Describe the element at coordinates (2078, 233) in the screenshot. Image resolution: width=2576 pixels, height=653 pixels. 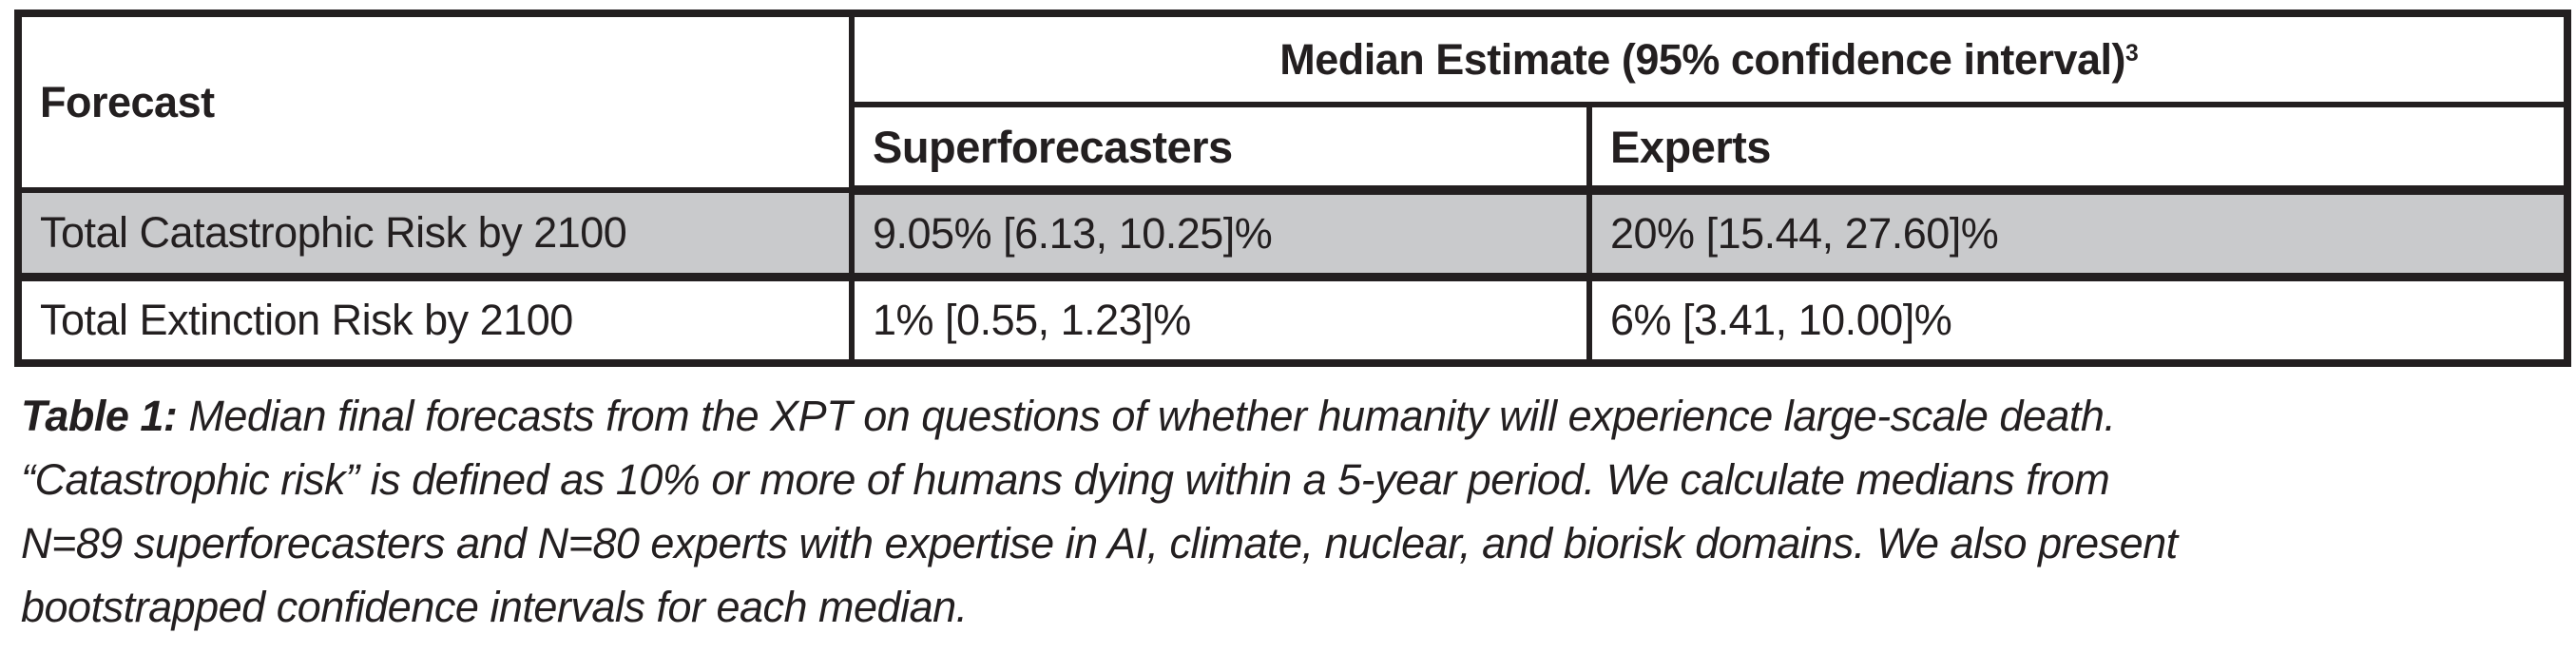
I see `experts-value-cell: 20% [15.44, 27.60]%` at that location.